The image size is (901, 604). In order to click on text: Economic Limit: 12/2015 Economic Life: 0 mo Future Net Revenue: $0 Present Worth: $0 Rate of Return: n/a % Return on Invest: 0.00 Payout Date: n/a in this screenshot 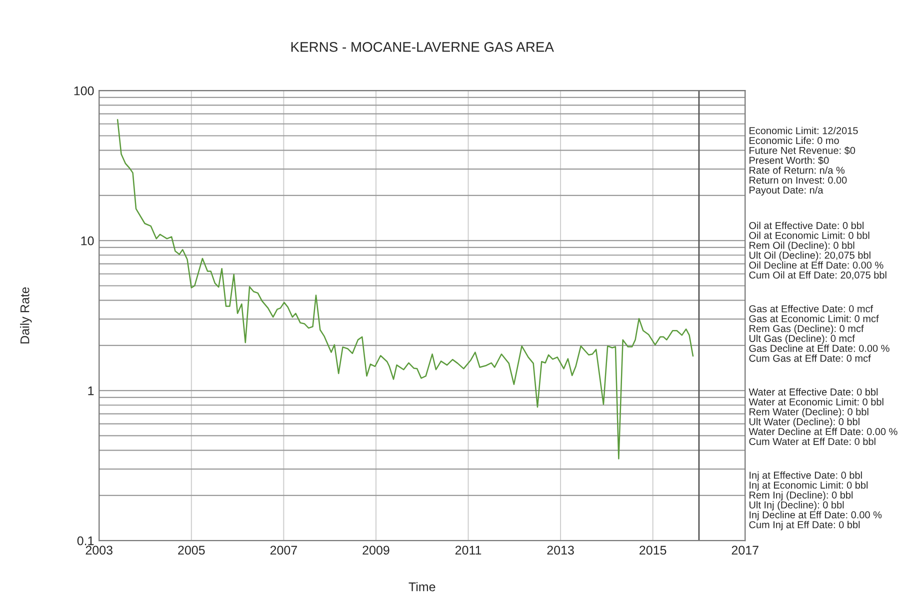, I will do `click(804, 161)`.